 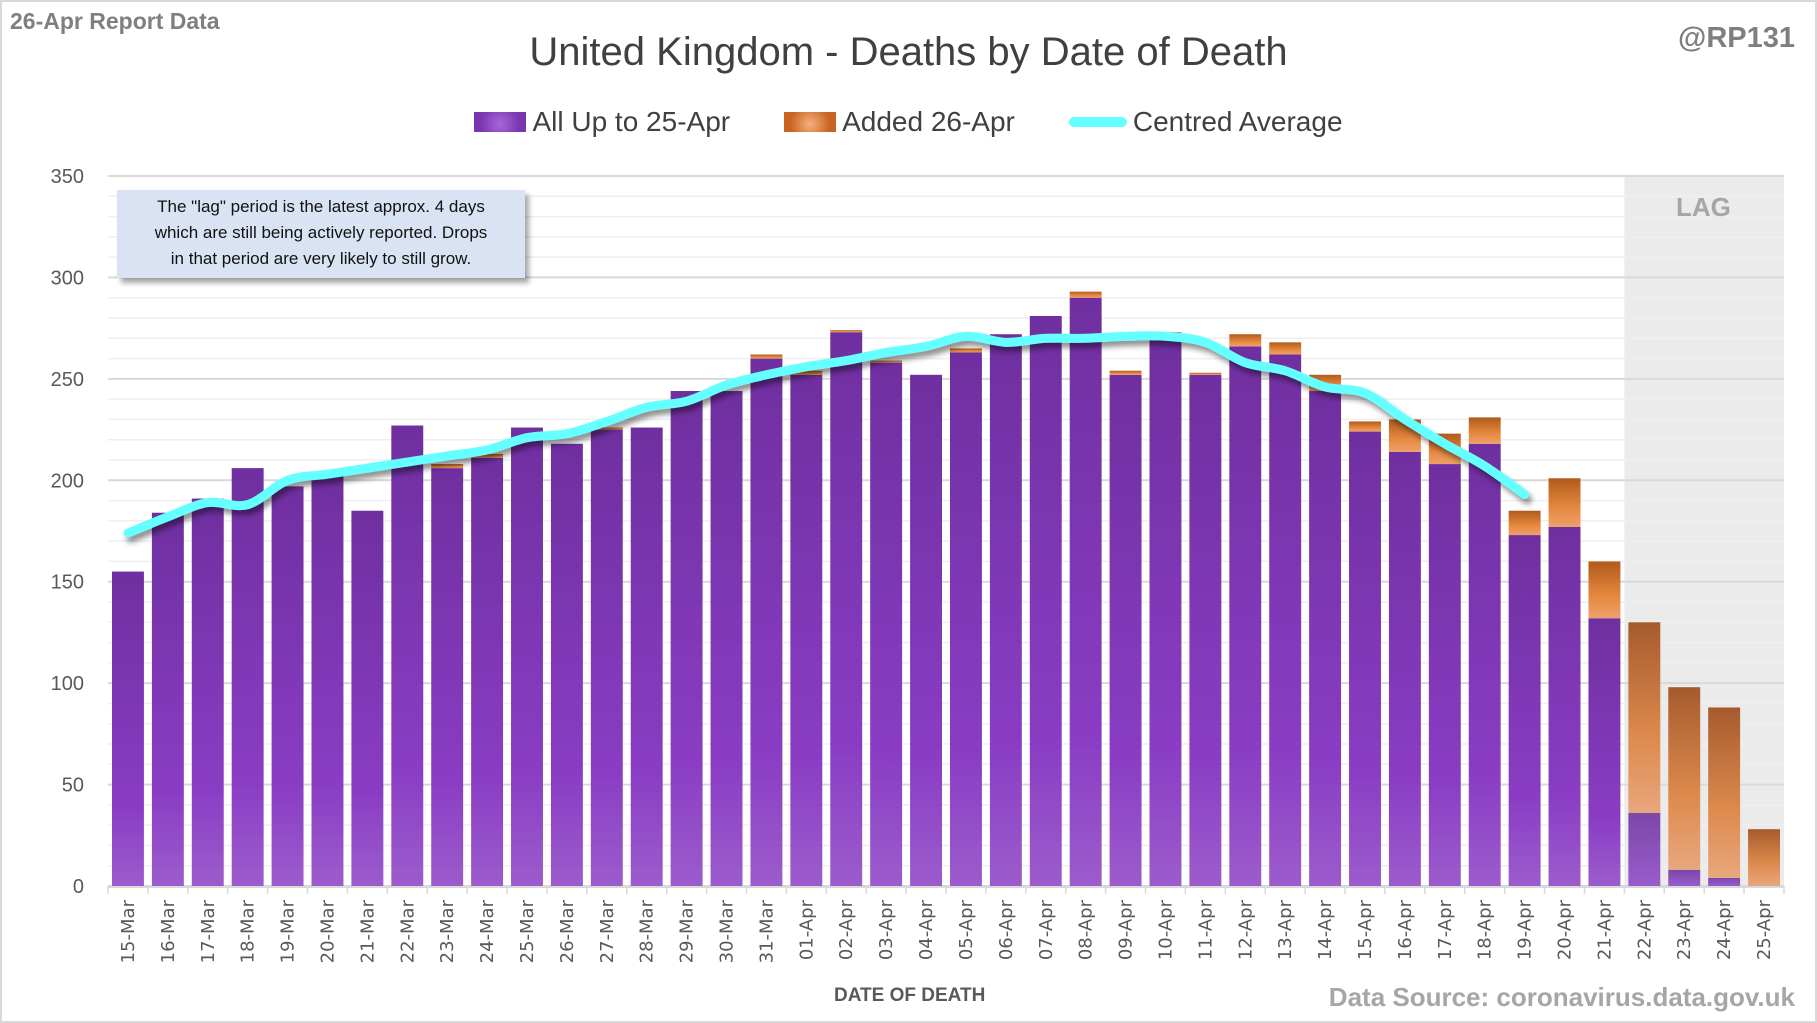 I want to click on y-tick-label: 250, so click(x=67, y=380).